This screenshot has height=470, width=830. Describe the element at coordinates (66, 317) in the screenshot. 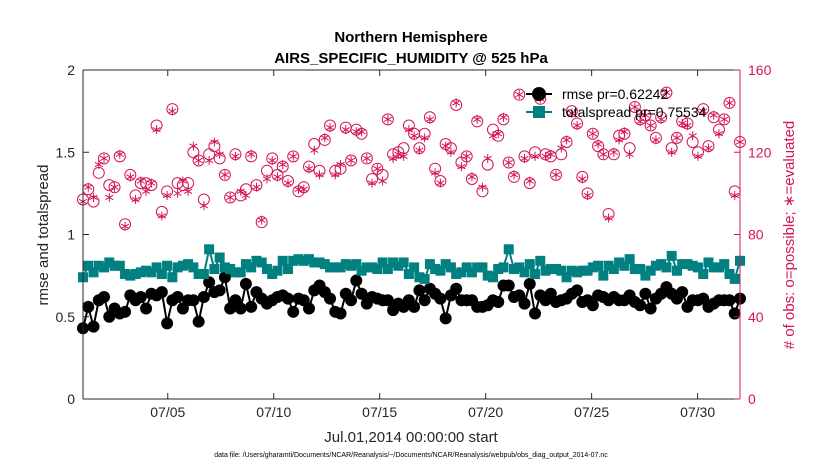

I see `y-tick-label: 0.5` at that location.